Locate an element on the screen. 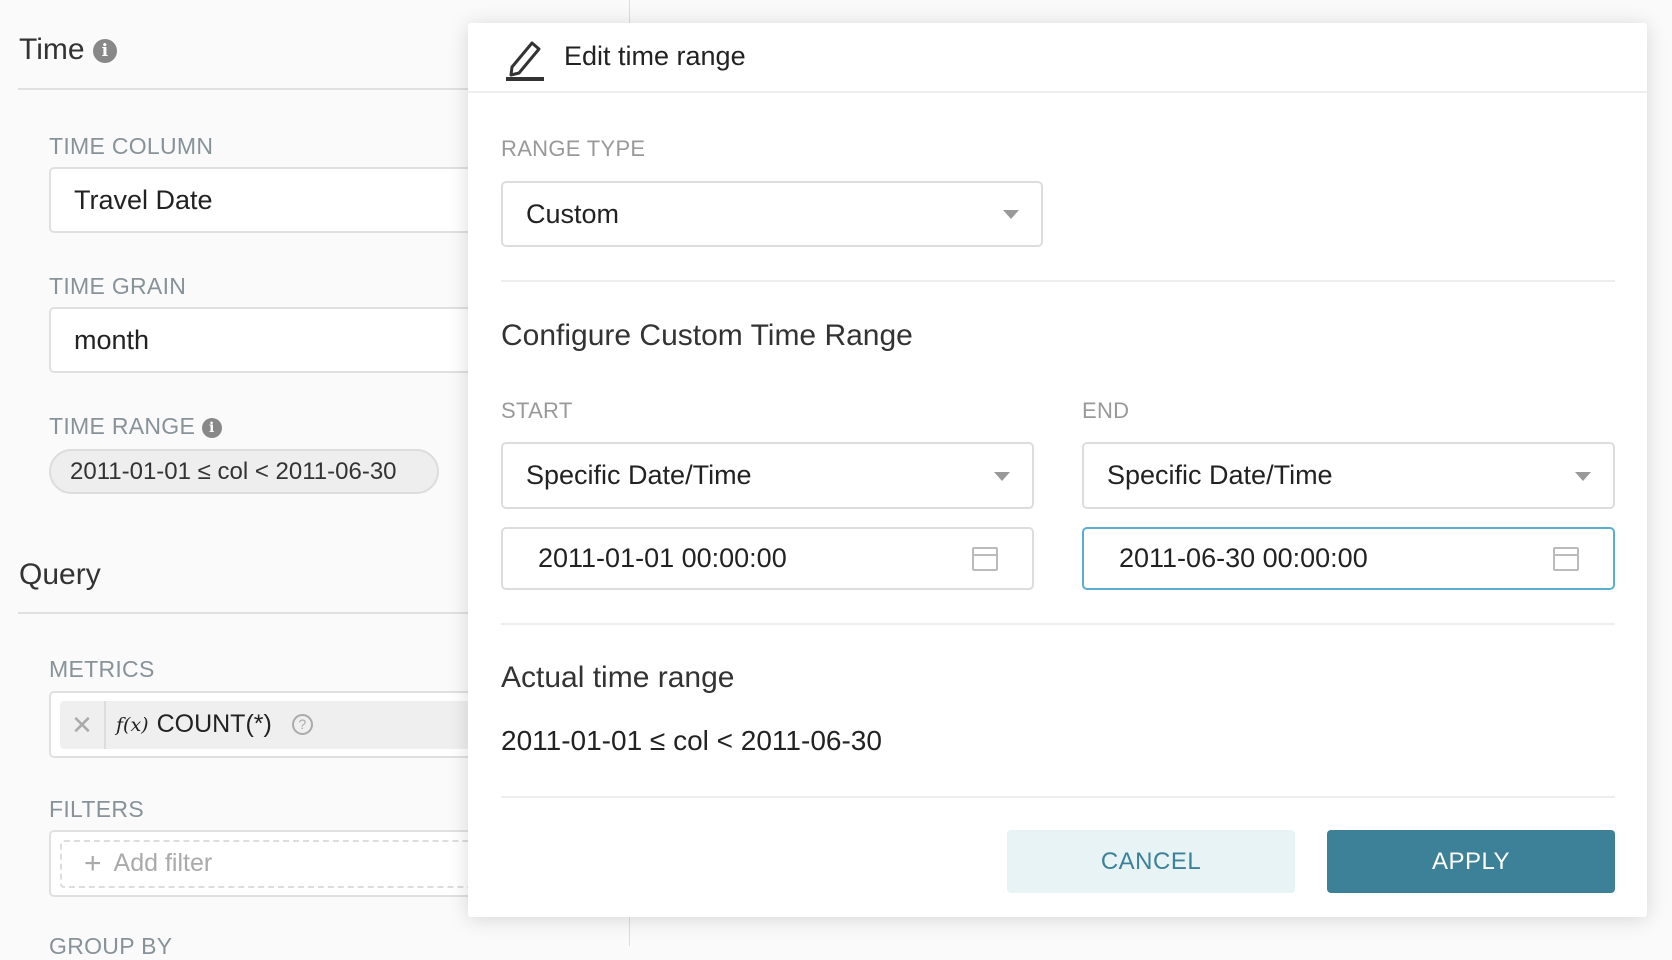  custom-range-heading: Configure Custom Time Range is located at coordinates (707, 335).